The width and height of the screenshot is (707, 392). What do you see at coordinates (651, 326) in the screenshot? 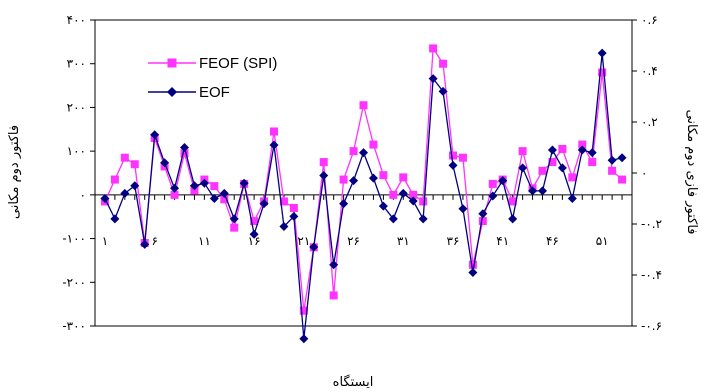
I see `y-tick-label-right: -٠.۶` at bounding box center [651, 326].